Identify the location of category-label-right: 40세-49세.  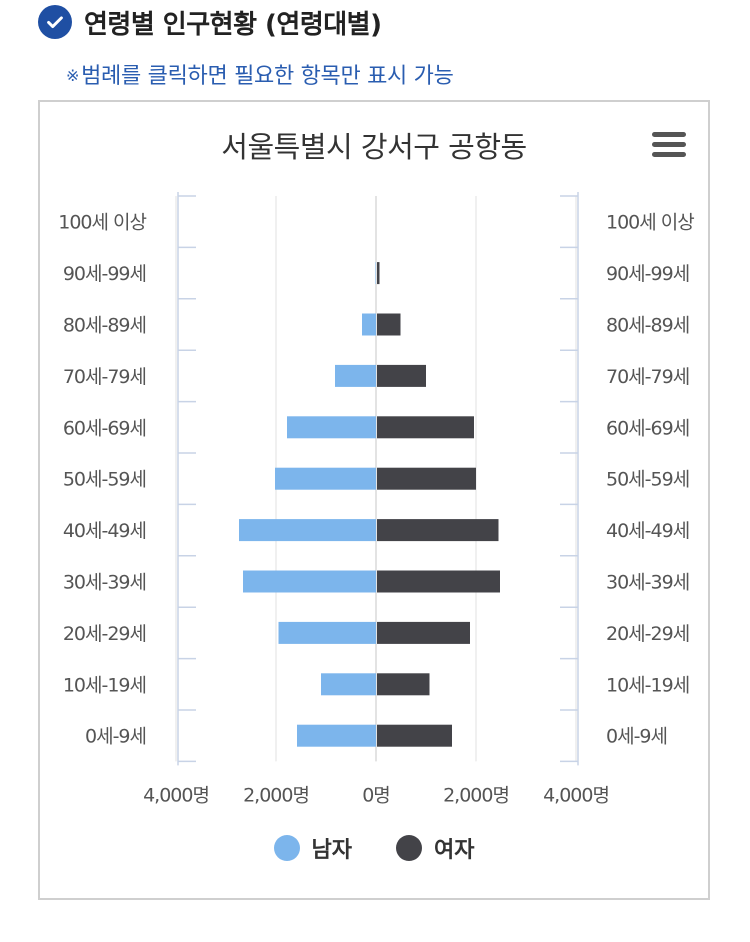
(647, 531).